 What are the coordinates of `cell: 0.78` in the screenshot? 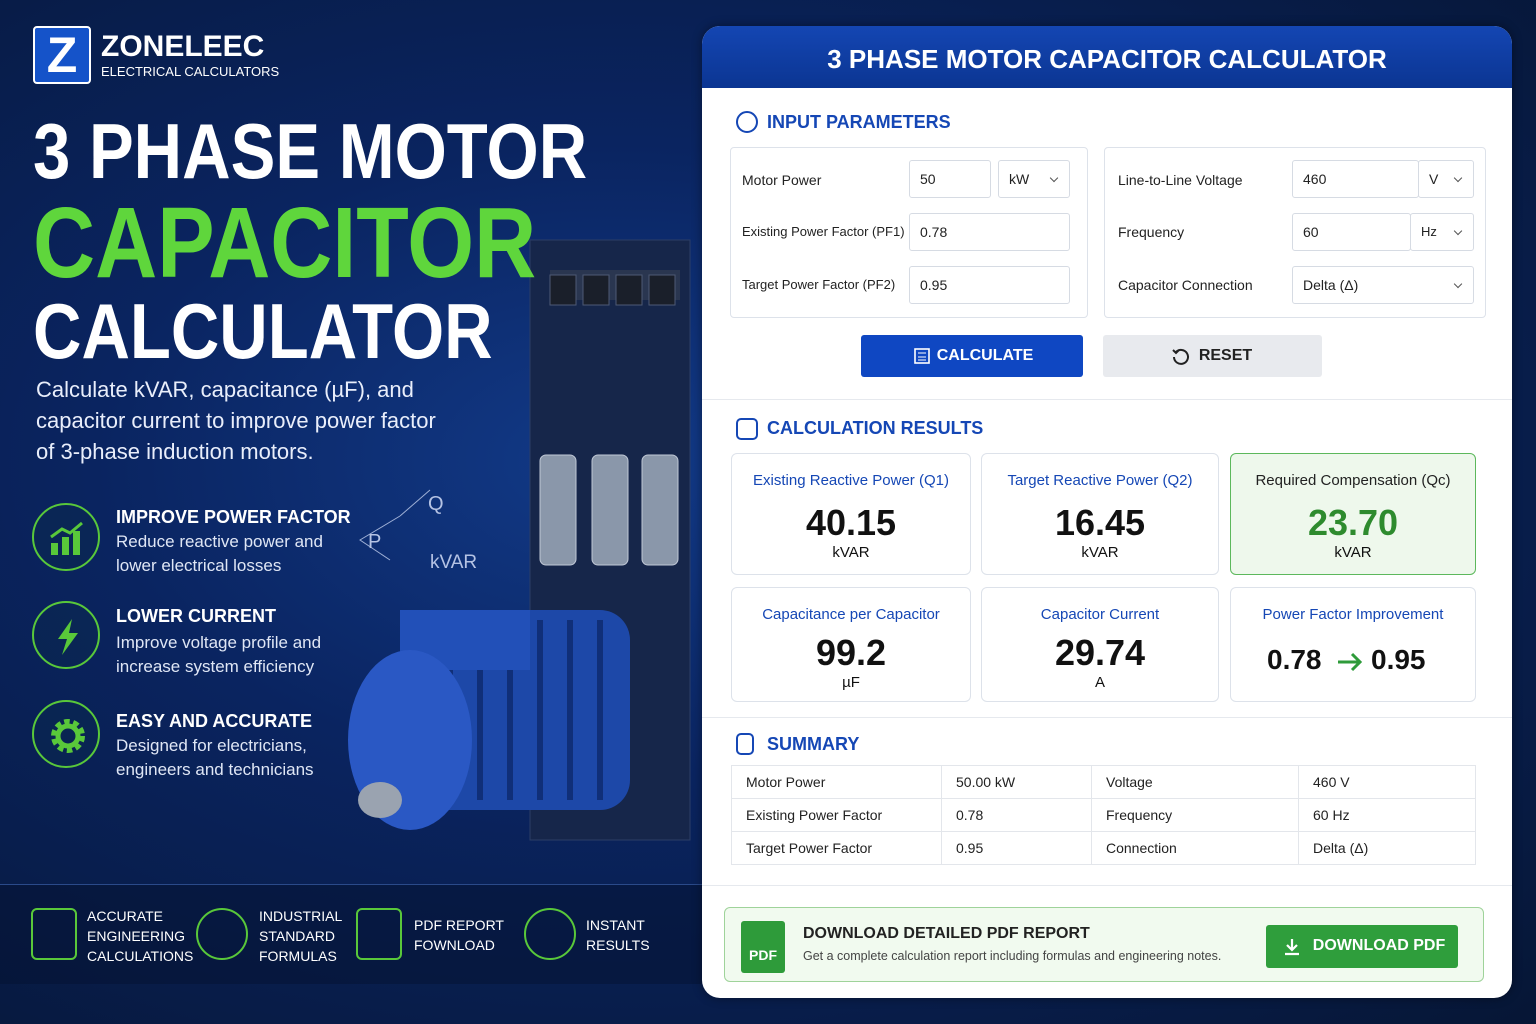 It's located at (1016, 815).